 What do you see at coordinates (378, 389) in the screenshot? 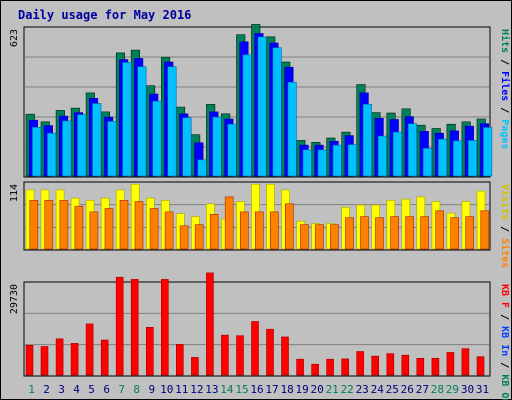
I see `x-tick-label: 24` at bounding box center [378, 389].